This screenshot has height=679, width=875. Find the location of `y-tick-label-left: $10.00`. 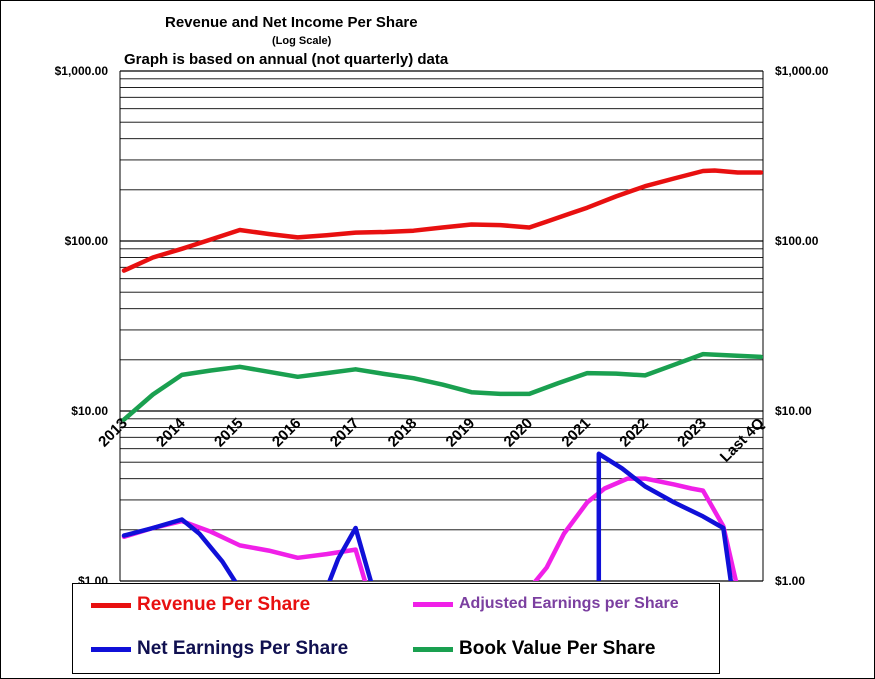

y-tick-label-left: $10.00 is located at coordinates (89, 411).